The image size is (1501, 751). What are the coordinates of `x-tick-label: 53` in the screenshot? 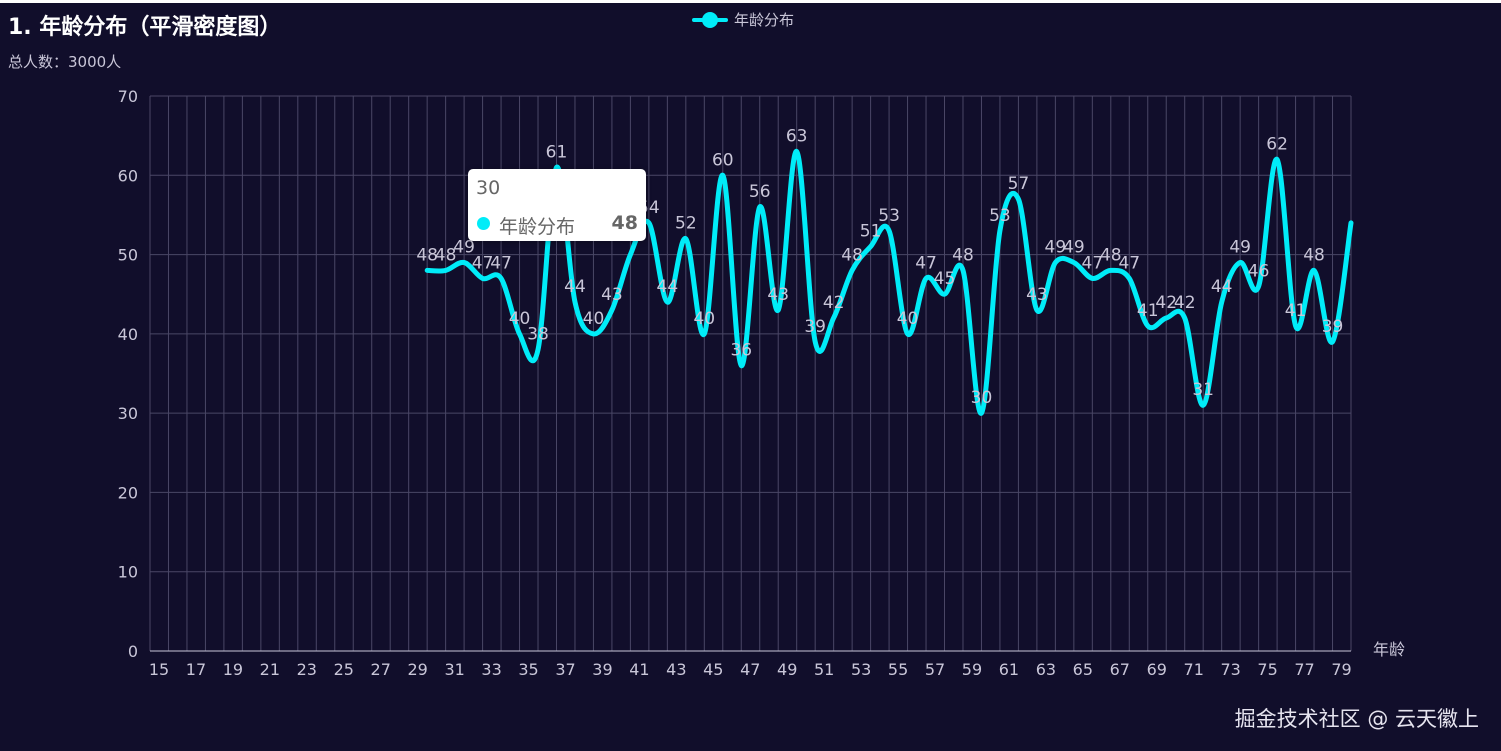 It's located at (861, 669).